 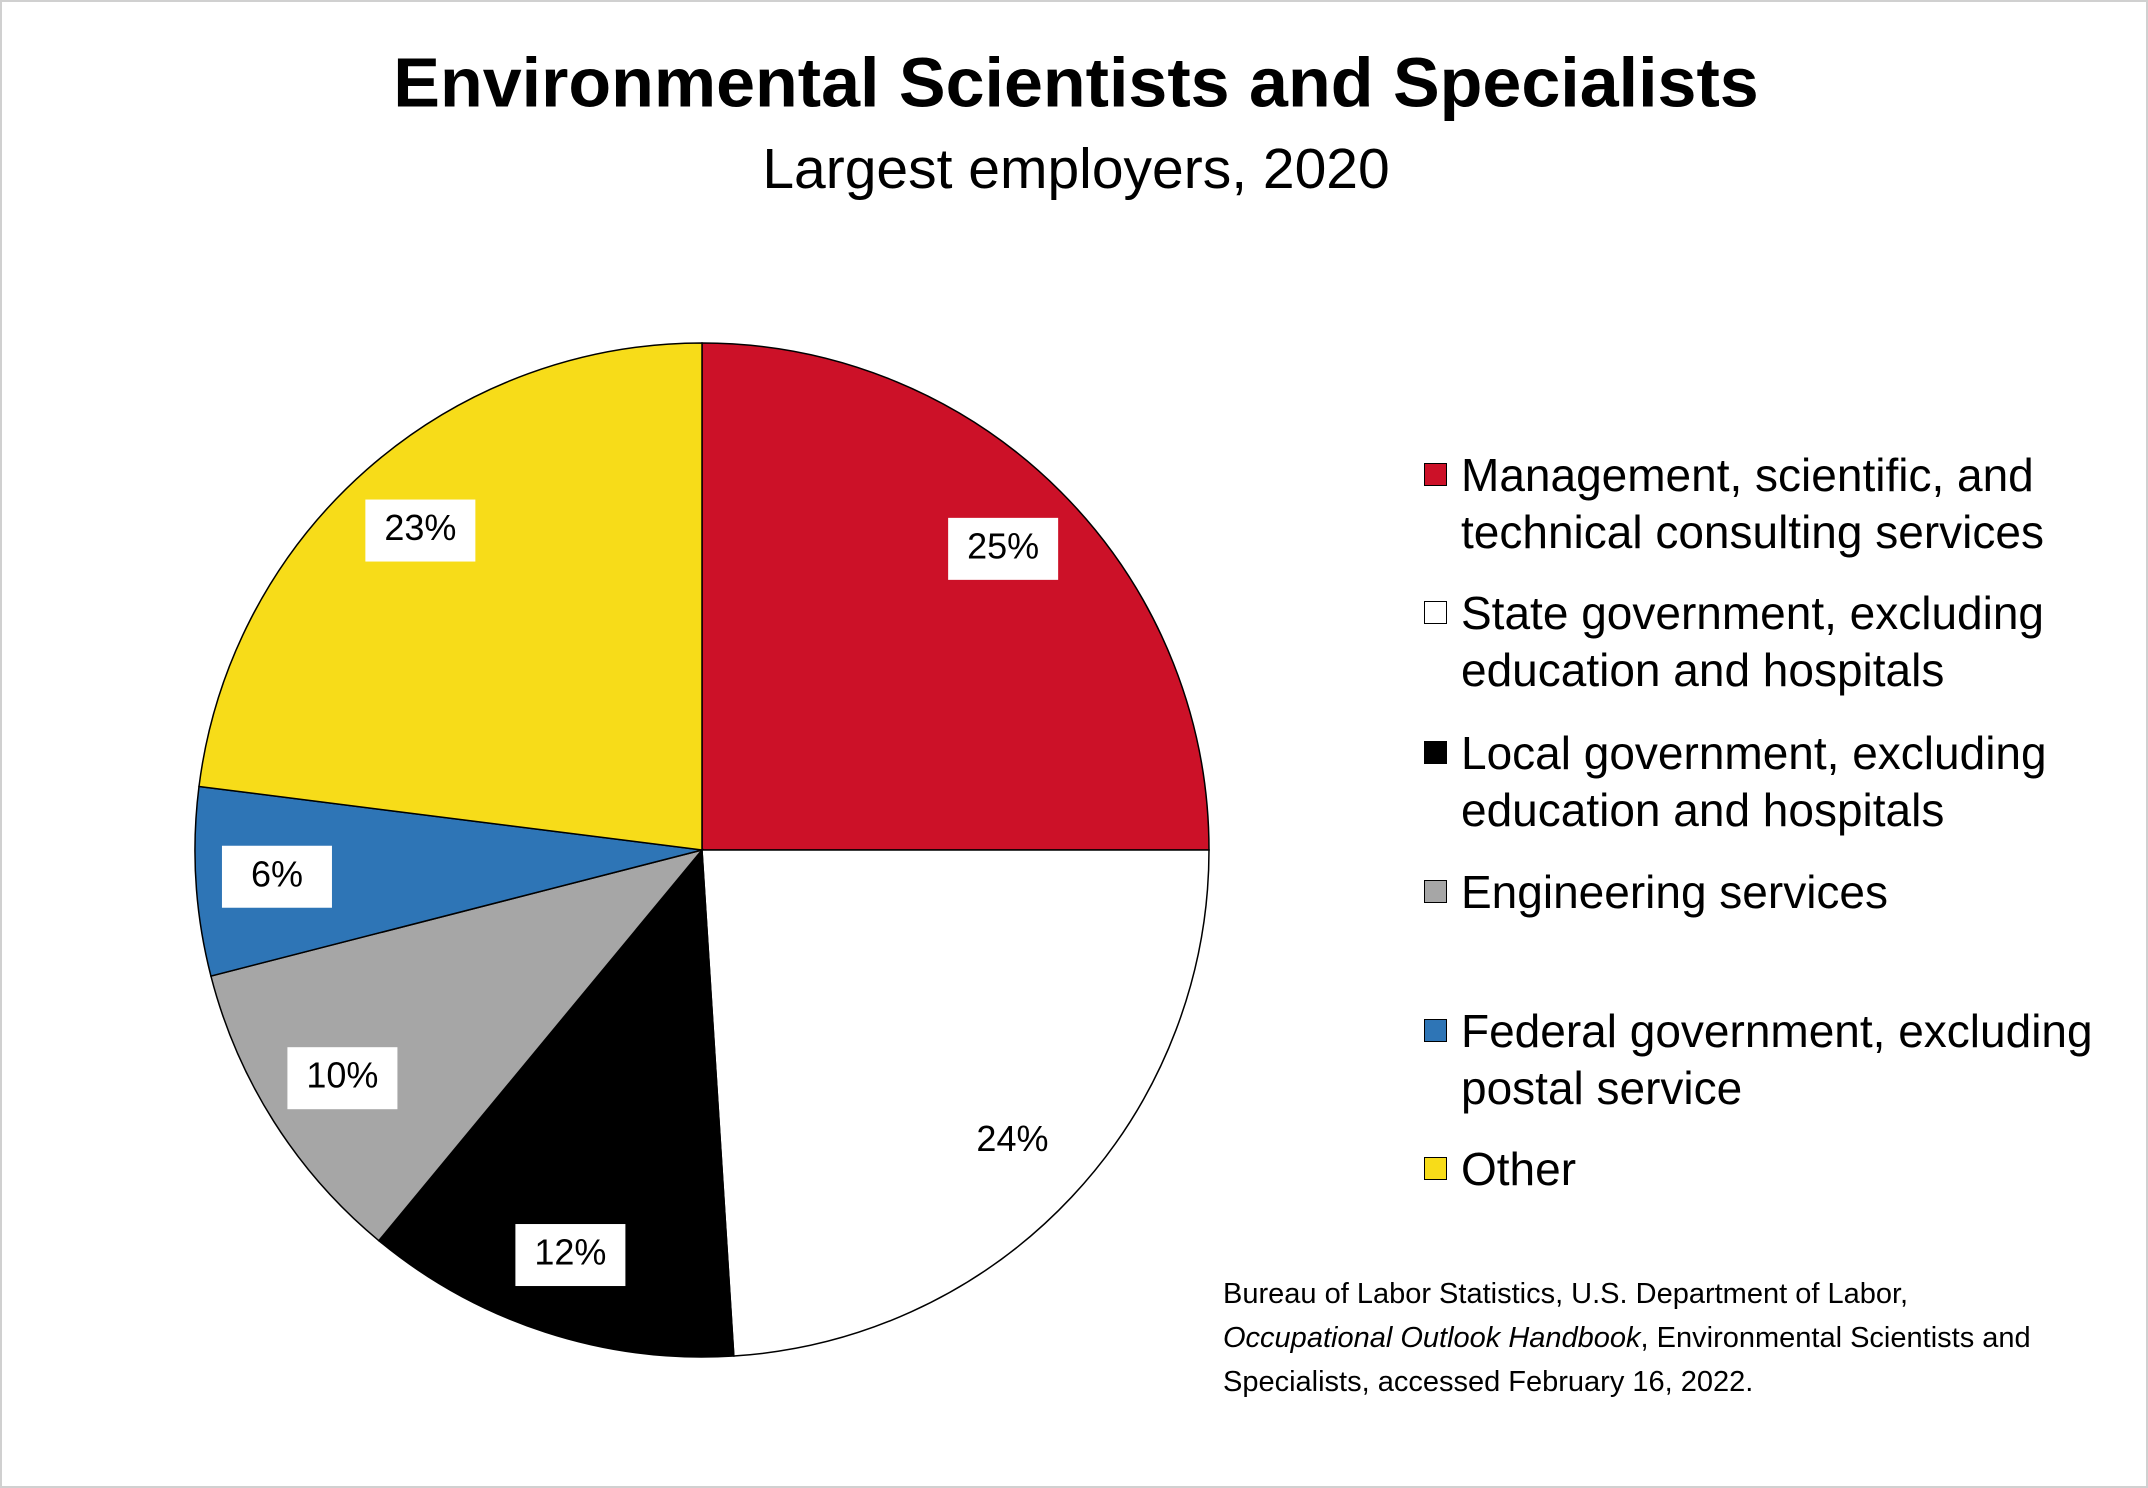 I want to click on data-label: 25%, so click(x=1003, y=545).